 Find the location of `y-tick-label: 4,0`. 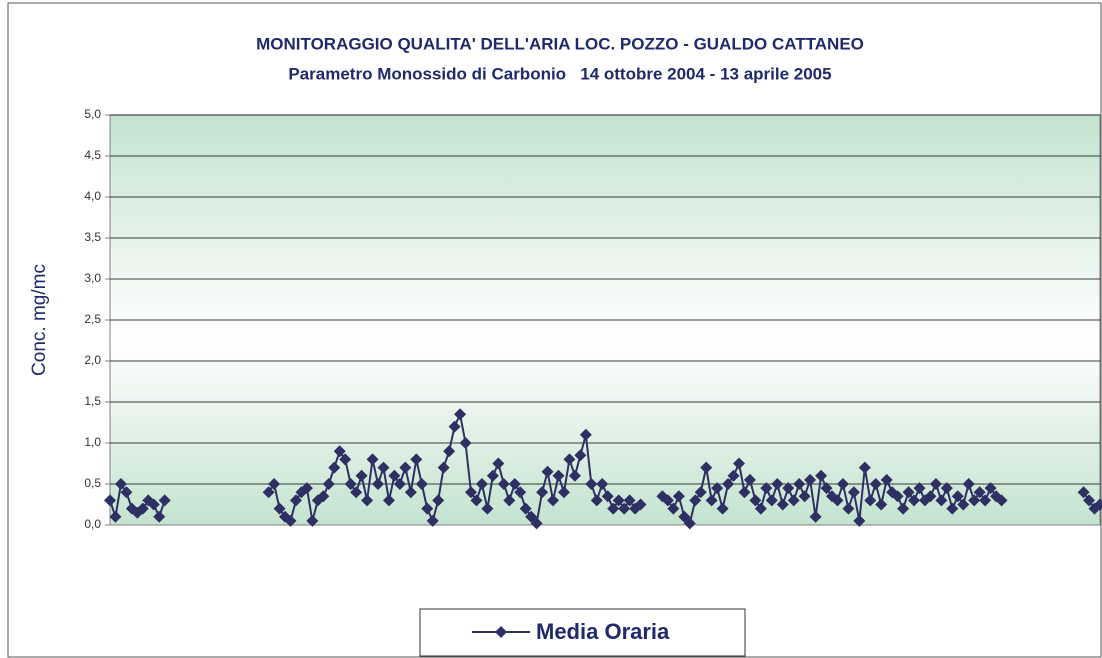

y-tick-label: 4,0 is located at coordinates (92, 196).